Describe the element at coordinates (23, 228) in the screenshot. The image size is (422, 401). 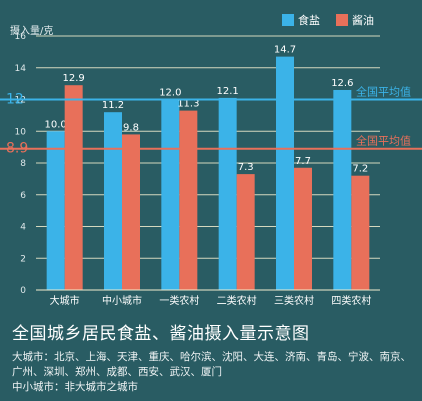
I see `y-tick-label: 4` at that location.